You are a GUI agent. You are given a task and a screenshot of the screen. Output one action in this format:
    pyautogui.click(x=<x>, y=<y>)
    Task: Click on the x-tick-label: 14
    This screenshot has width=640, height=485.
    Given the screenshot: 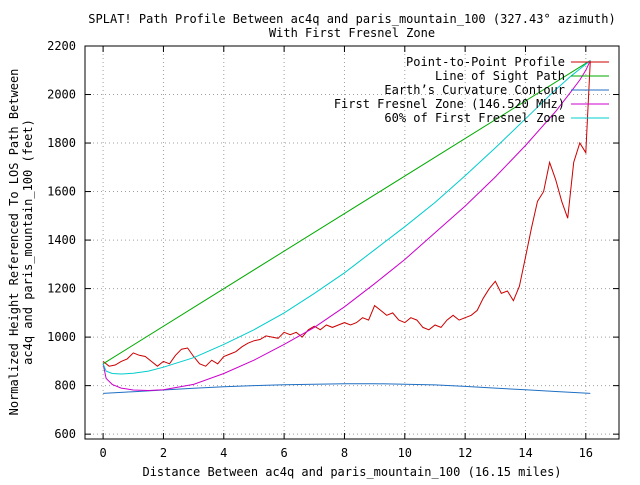 What is the action you would take?
    pyautogui.click(x=525, y=453)
    